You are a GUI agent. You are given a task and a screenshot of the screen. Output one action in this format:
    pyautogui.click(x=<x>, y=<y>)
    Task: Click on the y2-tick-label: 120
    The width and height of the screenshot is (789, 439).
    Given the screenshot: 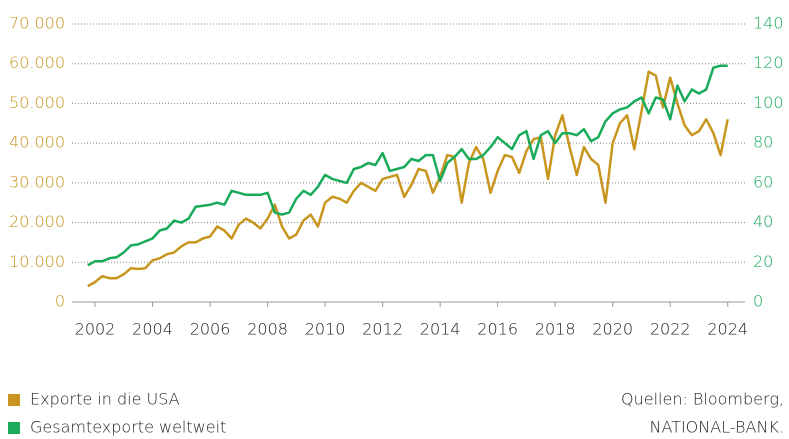 What is the action you would take?
    pyautogui.click(x=768, y=62)
    